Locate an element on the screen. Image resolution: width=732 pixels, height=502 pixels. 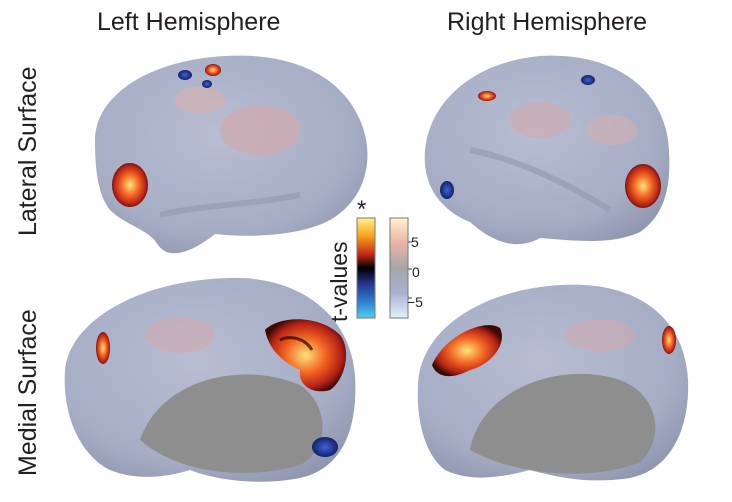
significant-colorbar is located at coordinates (366, 268).